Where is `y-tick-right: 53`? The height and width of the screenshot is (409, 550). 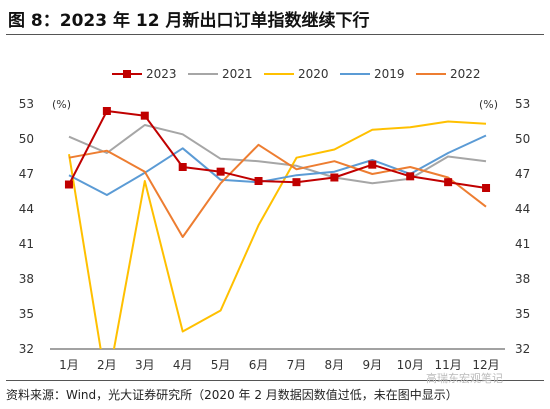
y-tick-right: 53 is located at coordinates (522, 104).